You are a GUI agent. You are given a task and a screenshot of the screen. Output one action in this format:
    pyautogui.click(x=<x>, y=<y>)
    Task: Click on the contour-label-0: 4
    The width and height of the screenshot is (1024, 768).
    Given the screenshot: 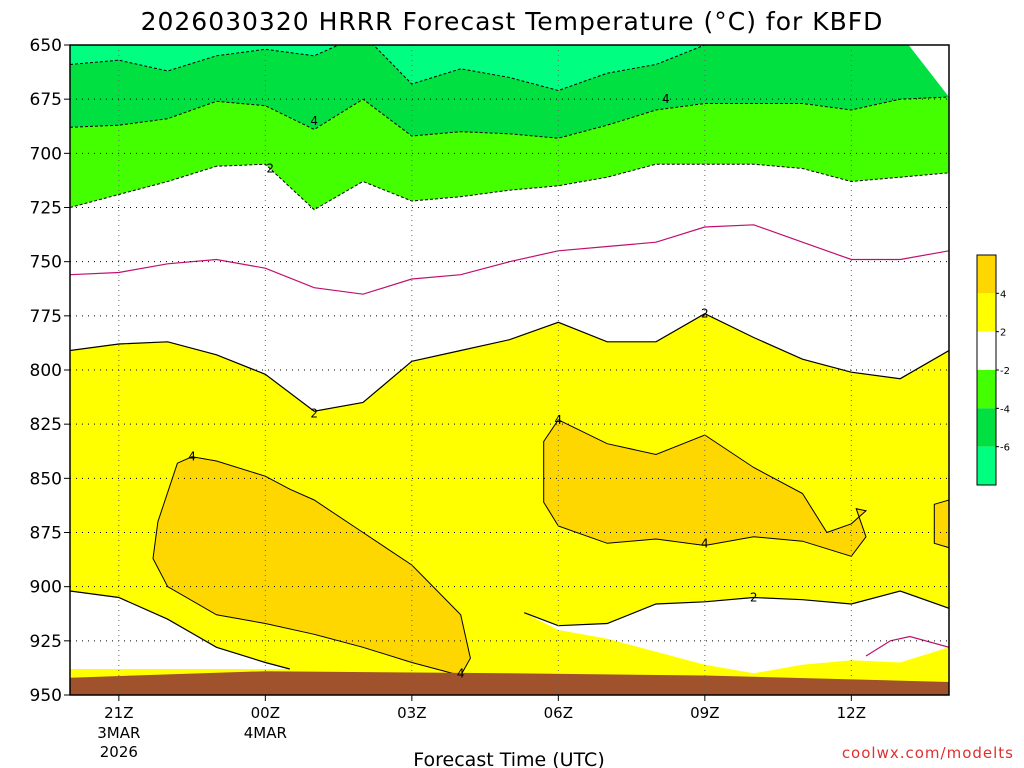 What is the action you would take?
    pyautogui.click(x=314, y=121)
    